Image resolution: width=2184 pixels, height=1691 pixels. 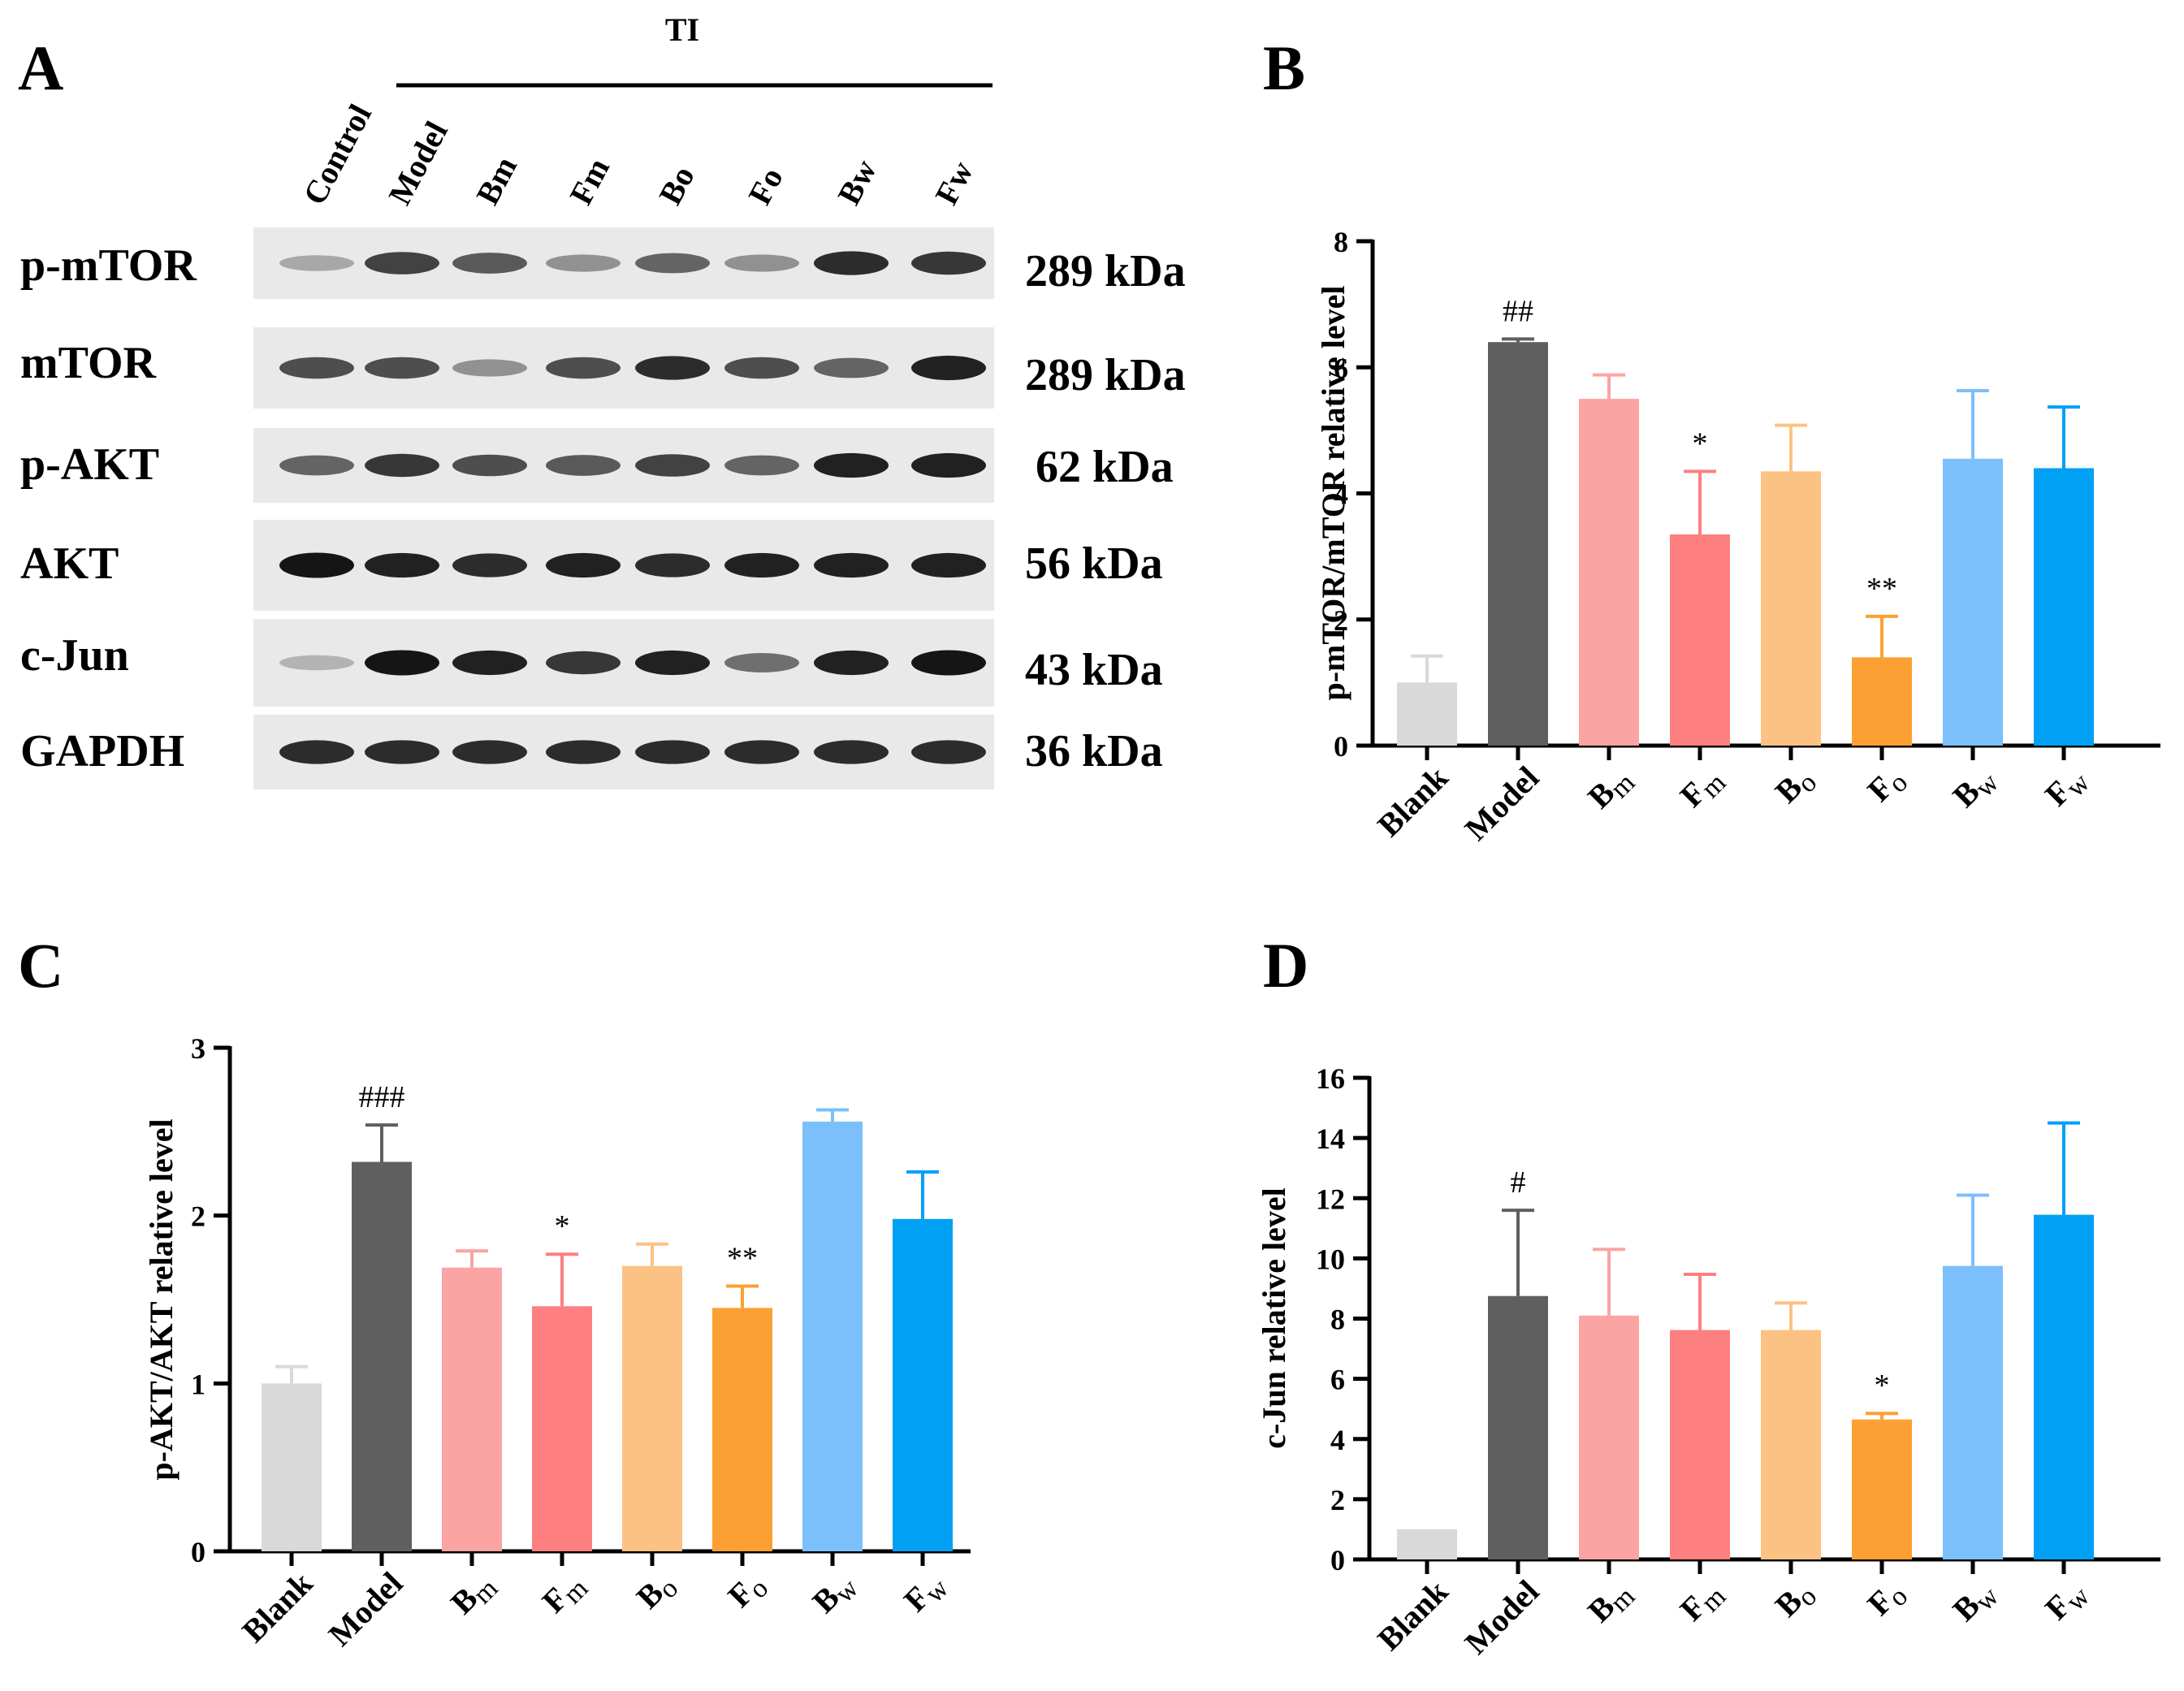 I want to click on lane-label-fw: Fw, so click(x=954, y=182).